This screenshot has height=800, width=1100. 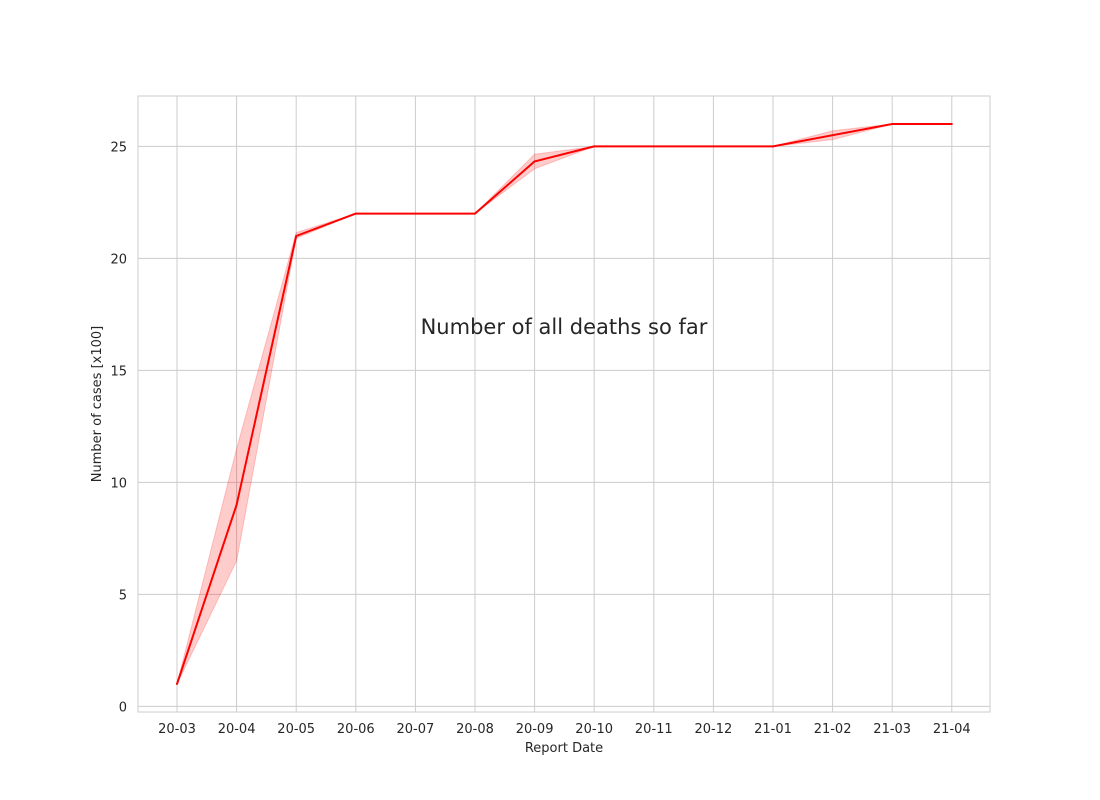 What do you see at coordinates (118, 259) in the screenshot?
I see `y-tick-label: 20` at bounding box center [118, 259].